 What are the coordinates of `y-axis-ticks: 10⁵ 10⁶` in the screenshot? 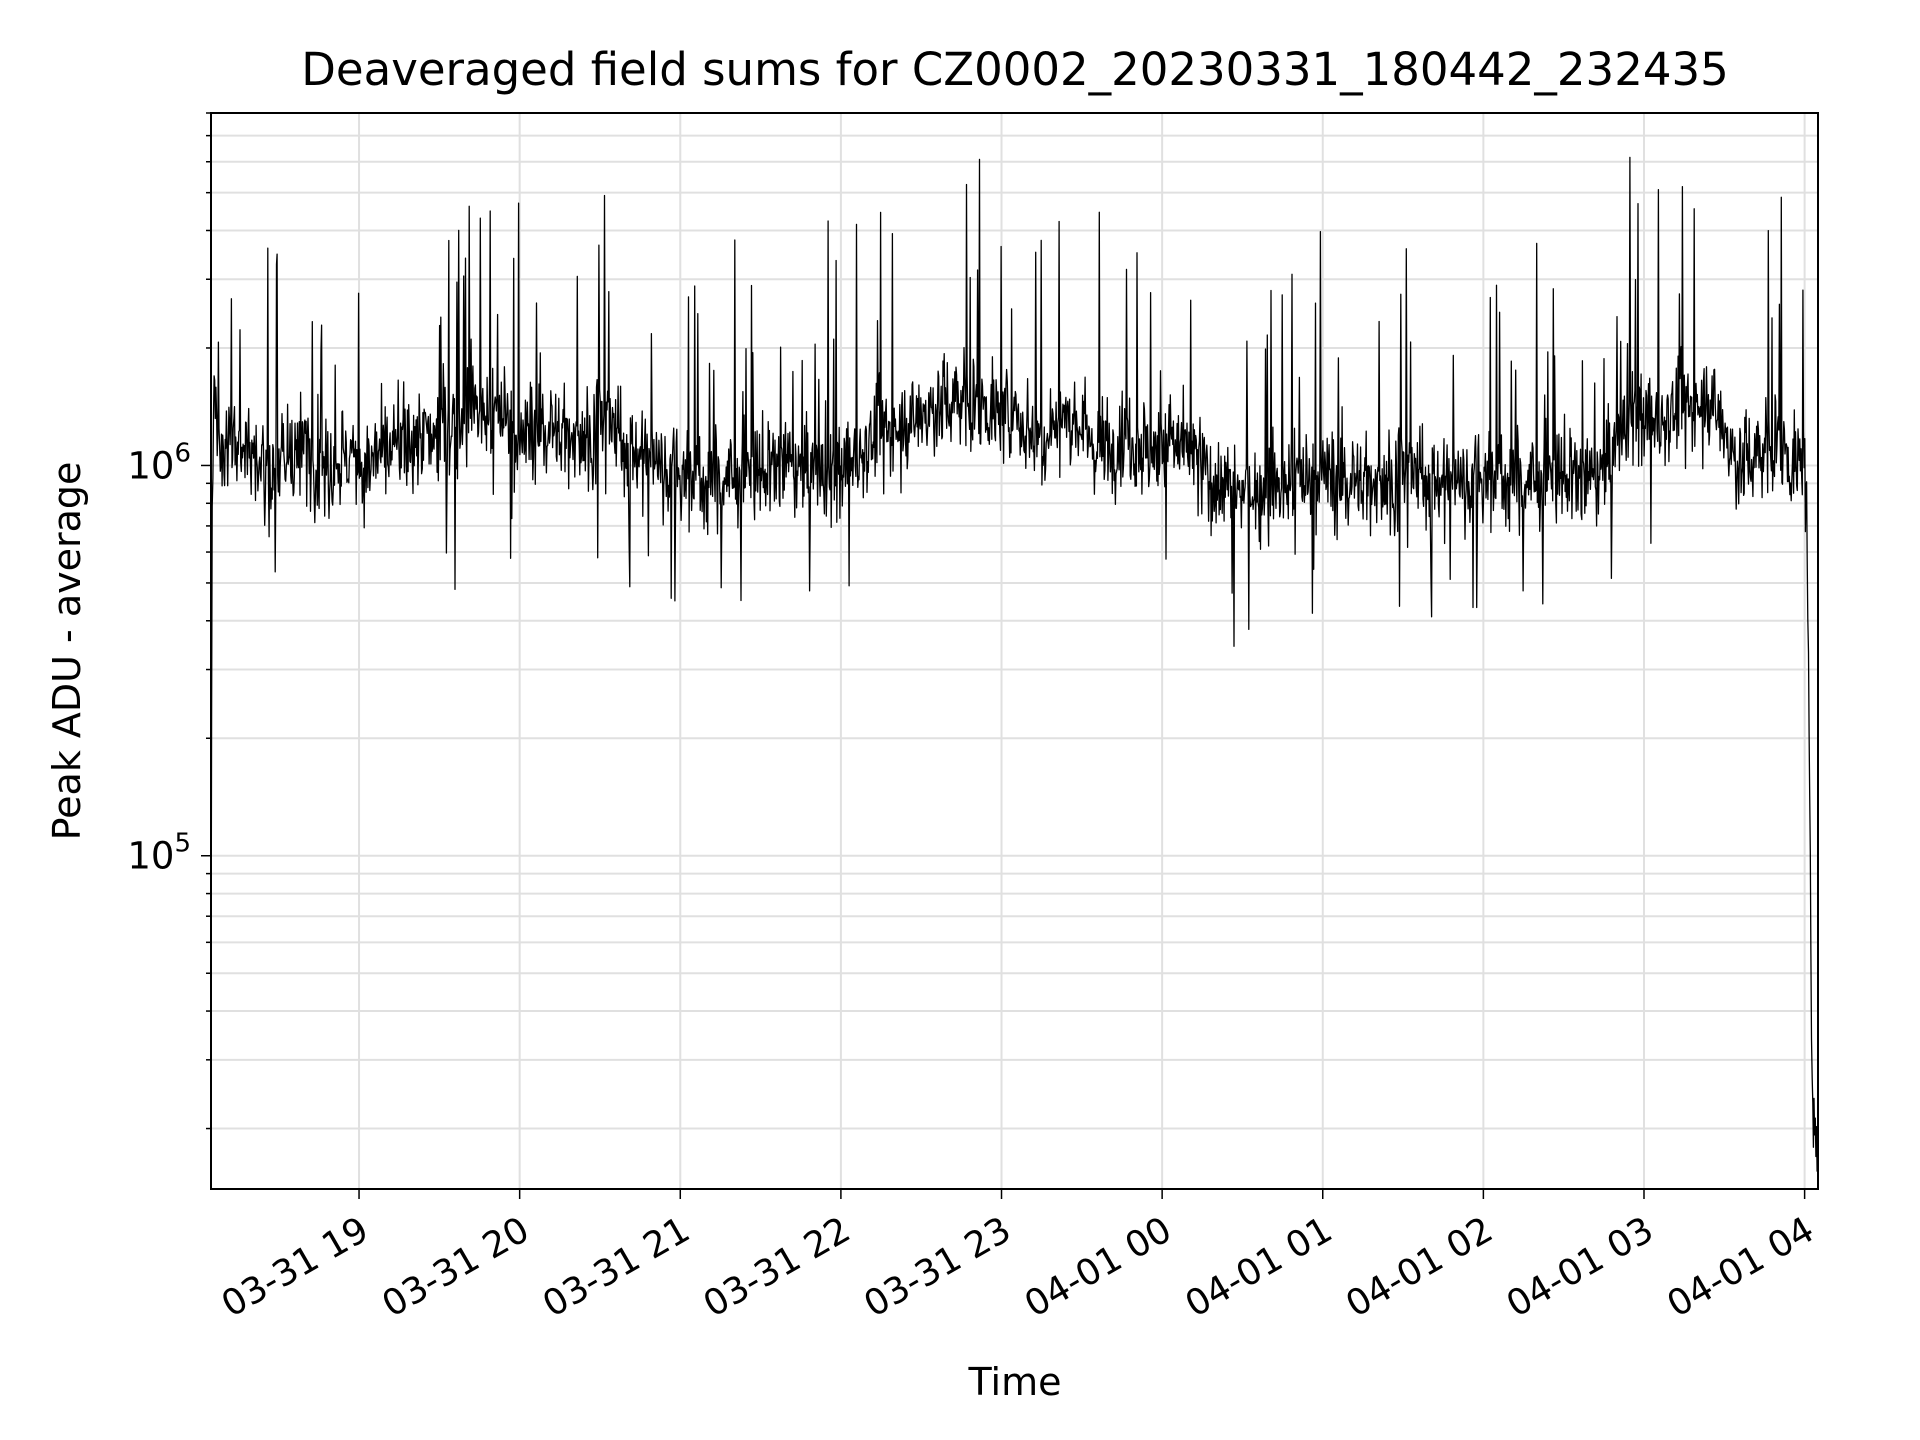 It's located at (169, 621).